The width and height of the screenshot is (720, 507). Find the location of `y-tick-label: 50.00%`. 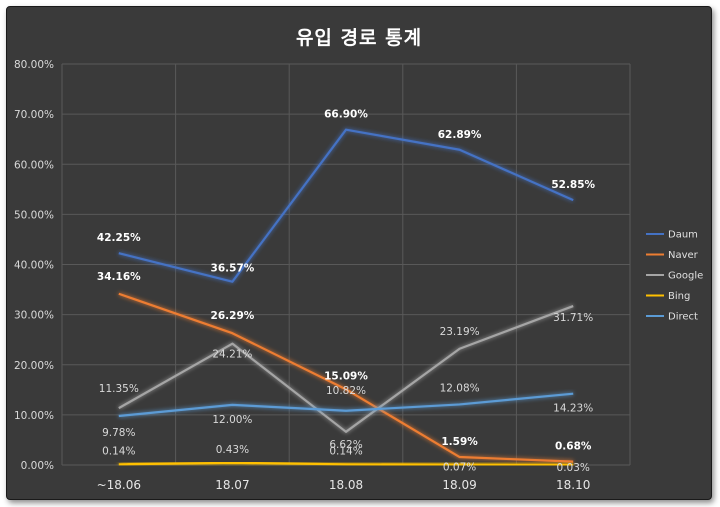

y-tick-label: 50.00% is located at coordinates (34, 215).